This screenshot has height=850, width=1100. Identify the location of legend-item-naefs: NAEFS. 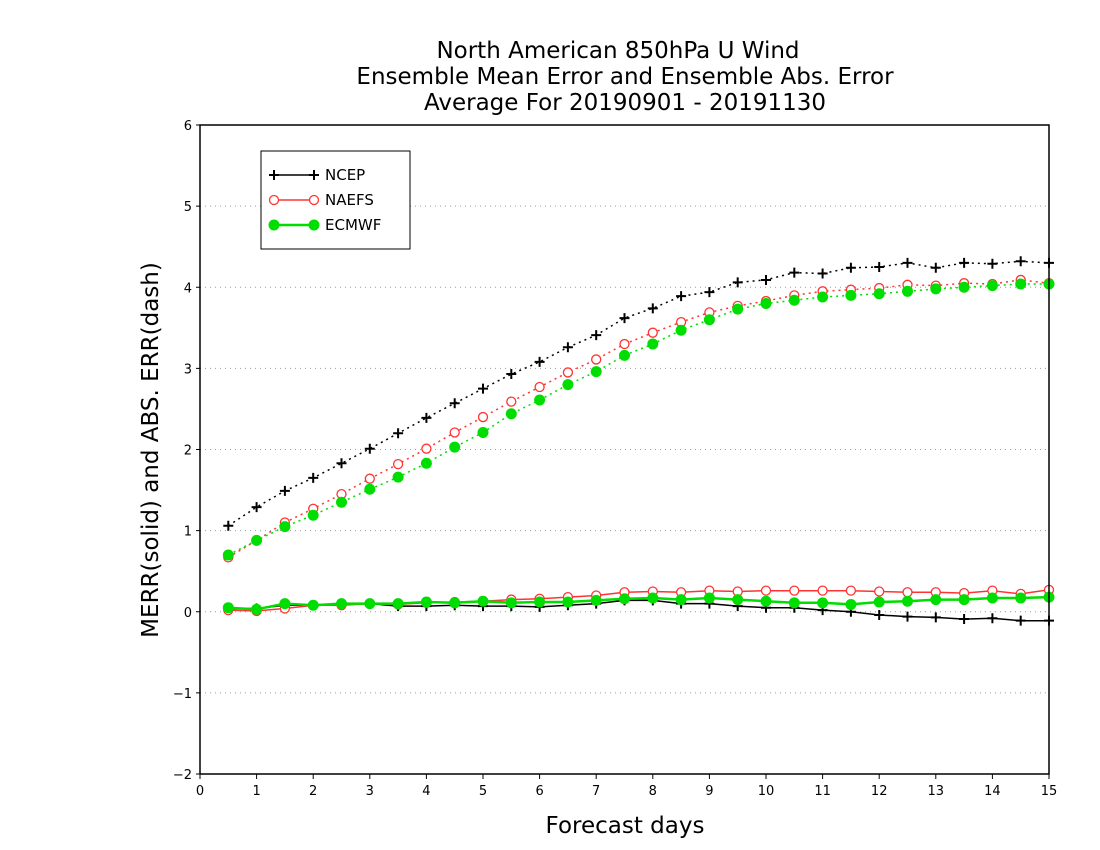
(321, 200).